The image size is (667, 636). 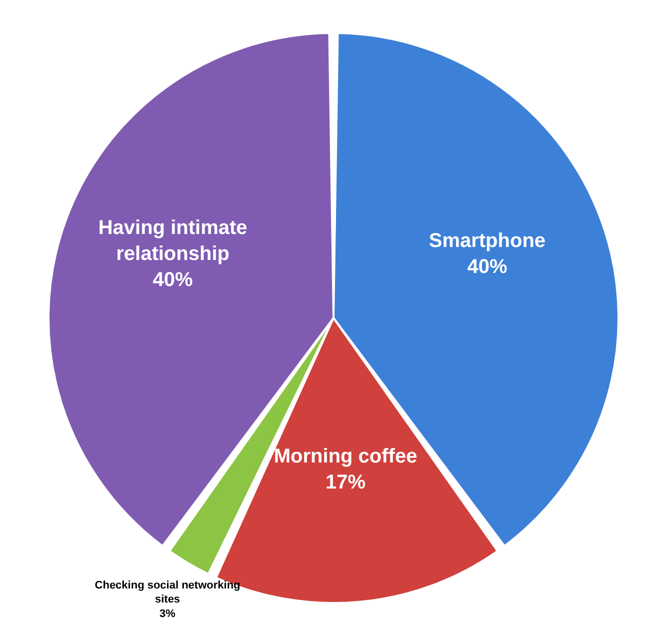 What do you see at coordinates (173, 240) in the screenshot?
I see `slice-label: Having intimate relationship` at bounding box center [173, 240].